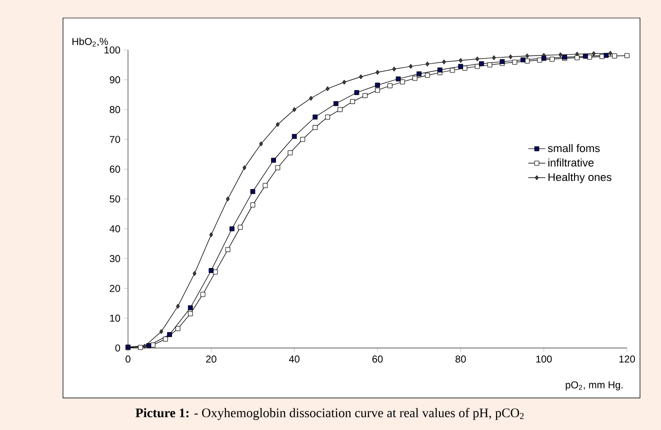  I want to click on legend-label: Healthy ones, so click(580, 178).